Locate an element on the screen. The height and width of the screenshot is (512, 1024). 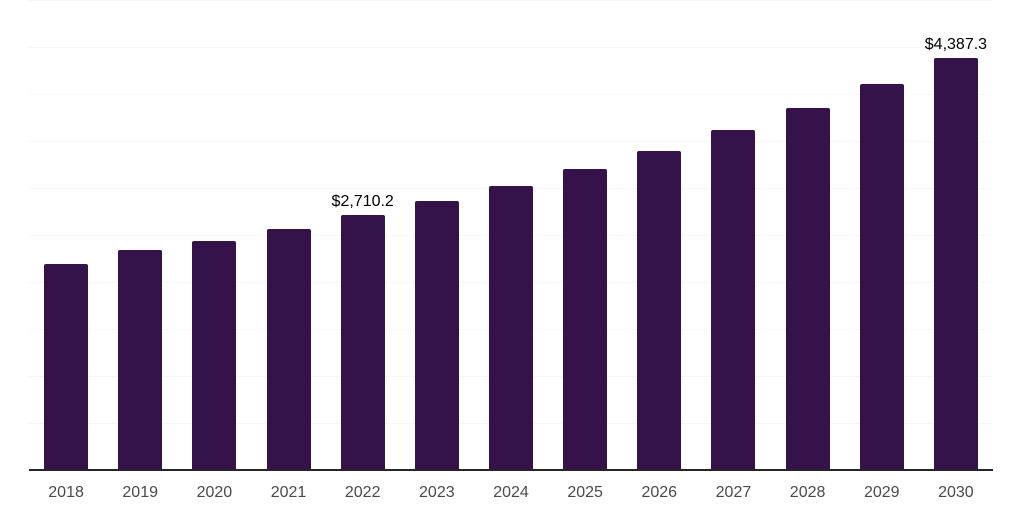
bar-2029 is located at coordinates (881, 277).